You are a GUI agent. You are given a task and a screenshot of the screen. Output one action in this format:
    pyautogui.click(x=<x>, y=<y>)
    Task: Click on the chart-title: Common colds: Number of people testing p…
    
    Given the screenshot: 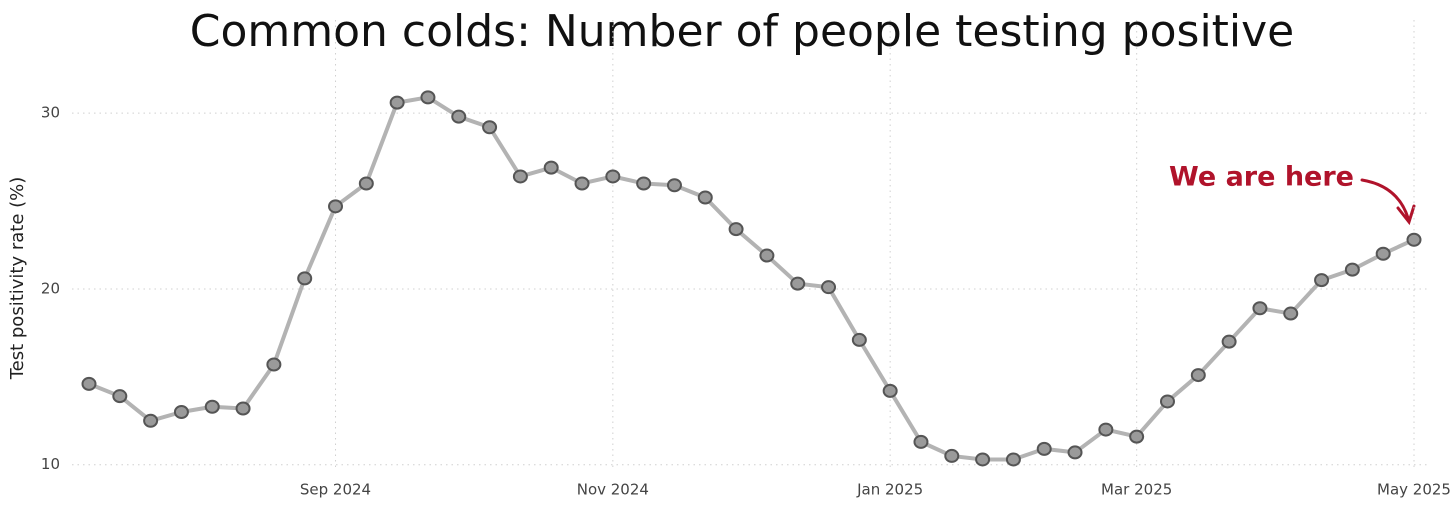 What is the action you would take?
    pyautogui.click(x=742, y=31)
    